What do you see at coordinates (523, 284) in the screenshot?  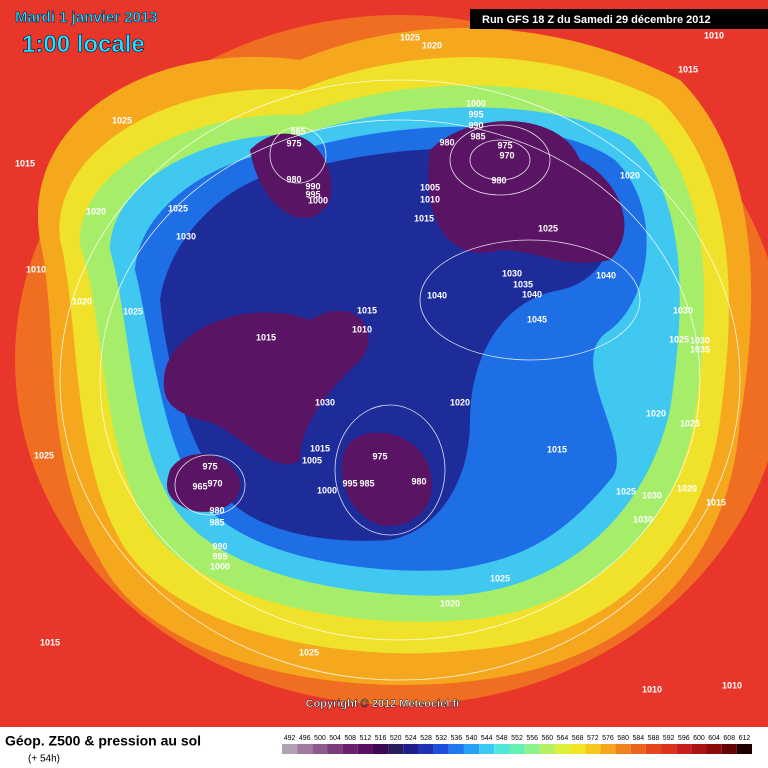 I see `pressure-label: 1035` at bounding box center [523, 284].